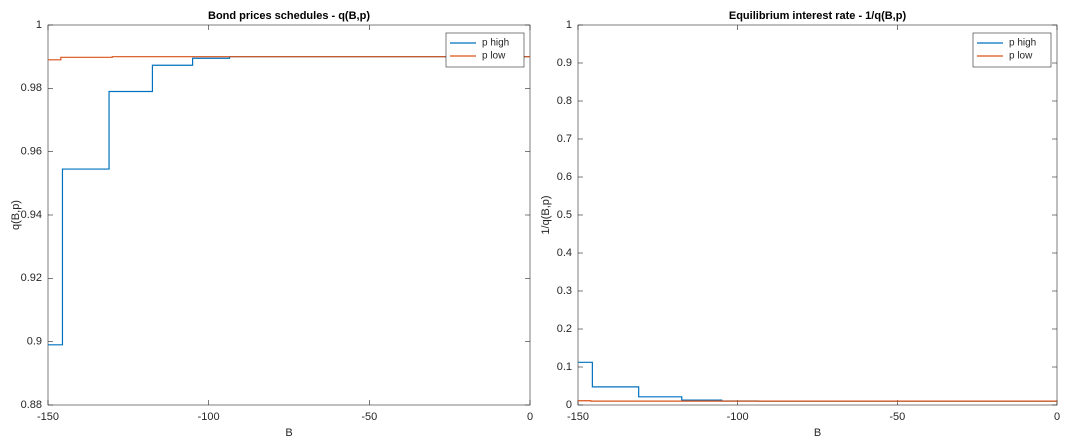 The height and width of the screenshot is (441, 1065). Describe the element at coordinates (31, 405) in the screenshot. I see `y-tick-label: 0.88` at that location.